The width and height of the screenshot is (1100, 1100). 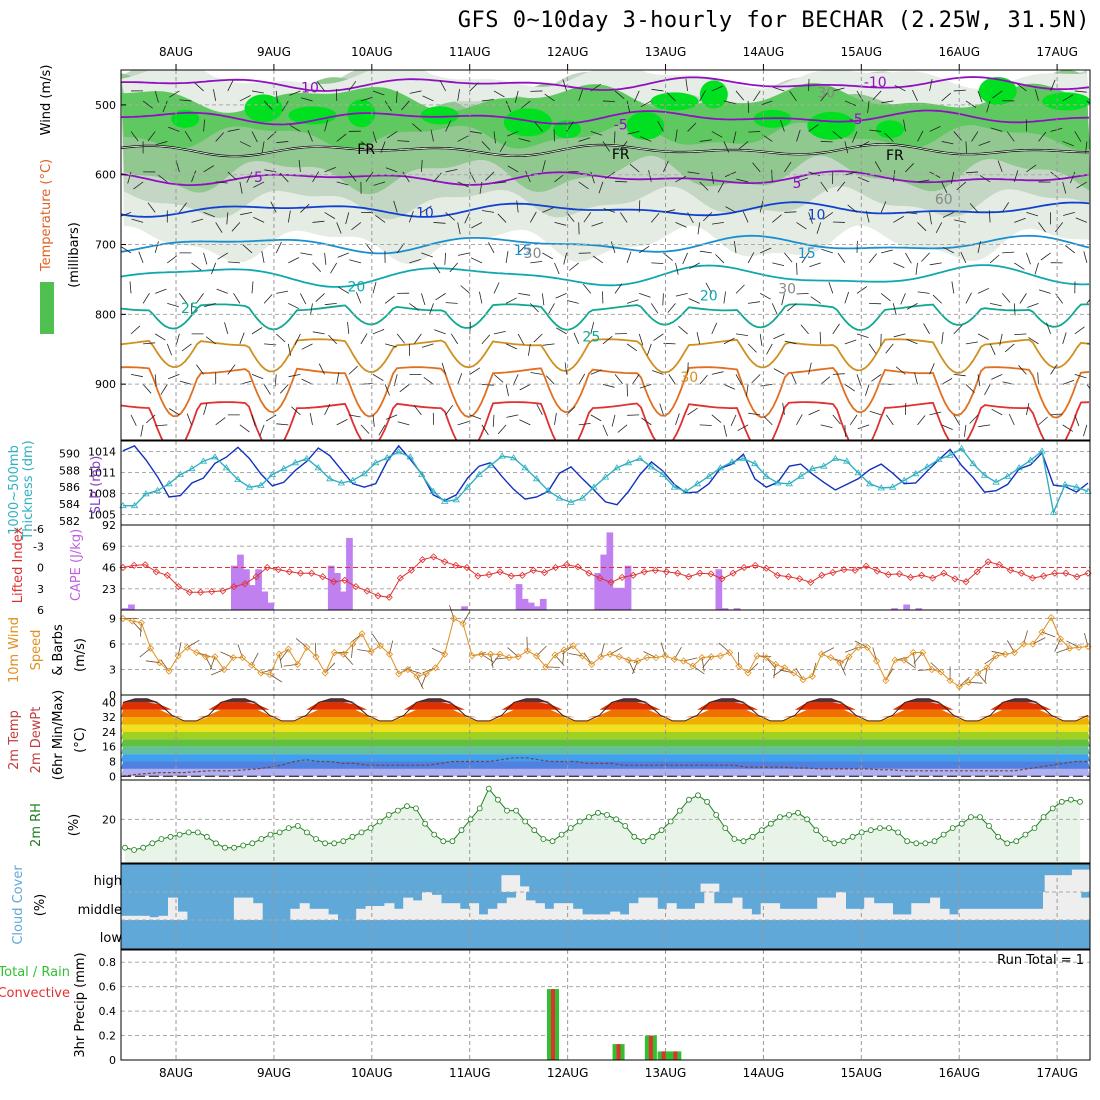 What do you see at coordinates (105, 384) in the screenshot?
I see `upper-y-tick-label: 900` at bounding box center [105, 384].